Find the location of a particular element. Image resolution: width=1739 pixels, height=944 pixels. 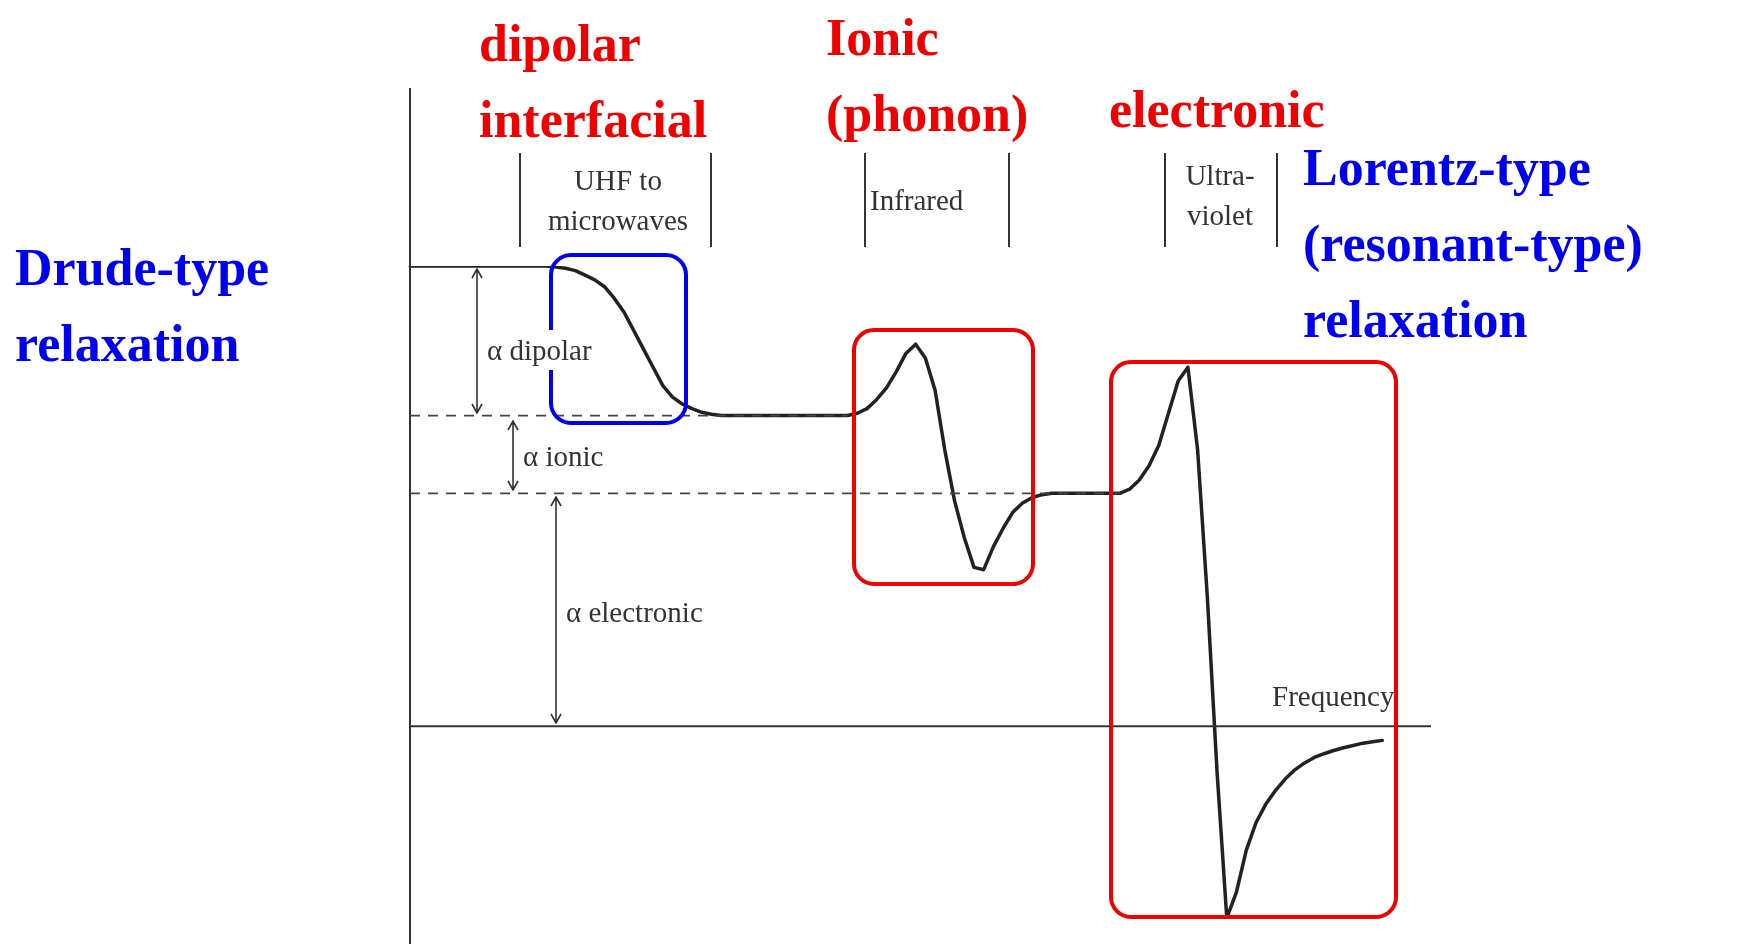

annotation: α dipolar is located at coordinates (539, 350).